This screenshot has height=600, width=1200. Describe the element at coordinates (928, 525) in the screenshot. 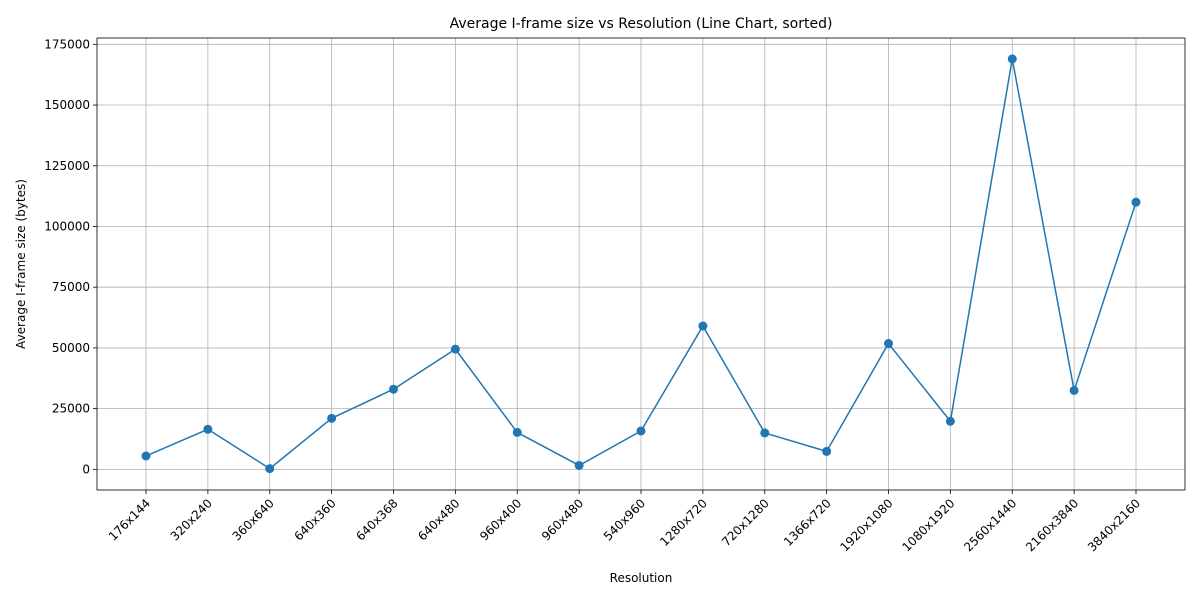

I see `x-tick-label: 1080x1920` at that location.